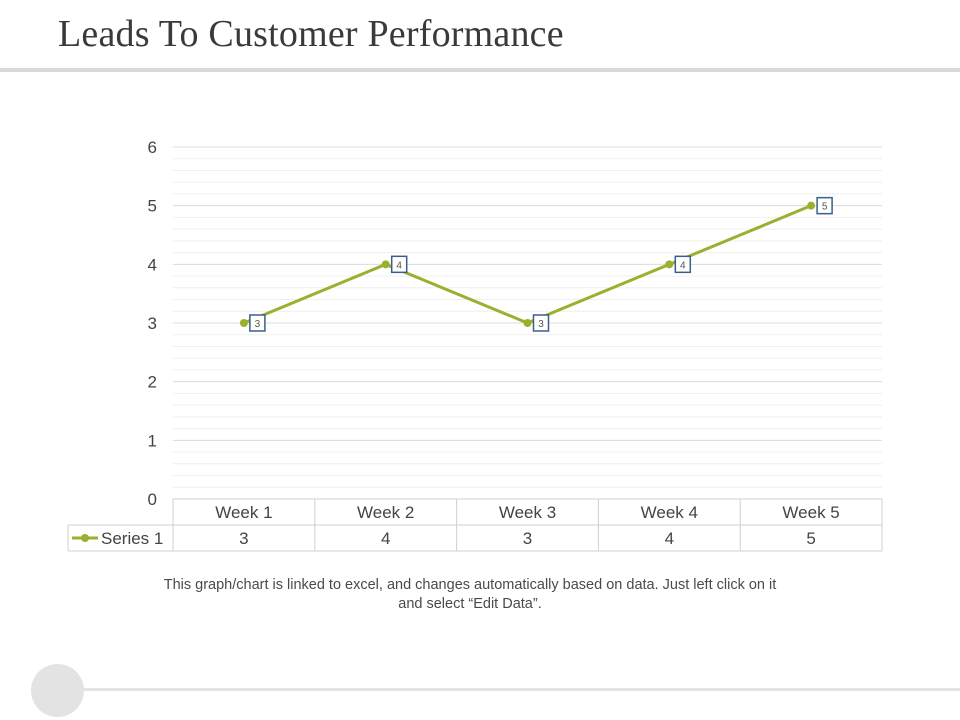 Image resolution: width=960 pixels, height=720 pixels. I want to click on y-tick-label: 0, so click(152, 499).